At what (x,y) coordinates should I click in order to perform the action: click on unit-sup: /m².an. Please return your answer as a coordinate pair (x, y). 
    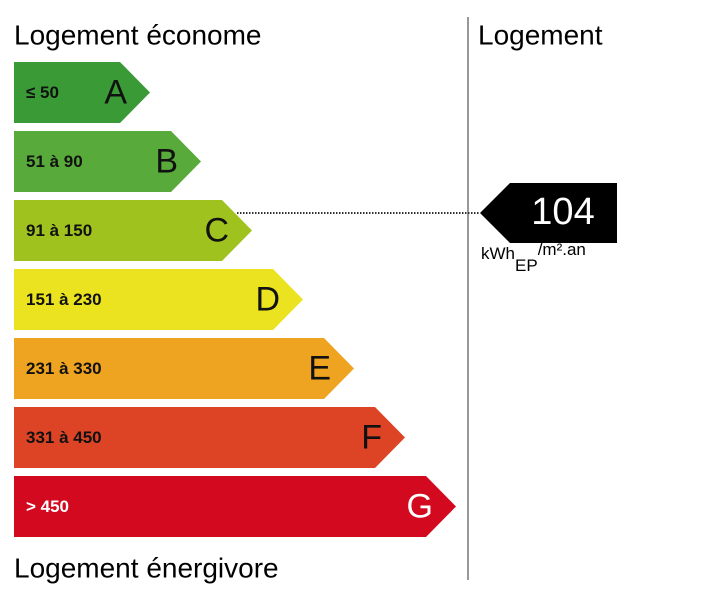
    Looking at the image, I should click on (562, 249).